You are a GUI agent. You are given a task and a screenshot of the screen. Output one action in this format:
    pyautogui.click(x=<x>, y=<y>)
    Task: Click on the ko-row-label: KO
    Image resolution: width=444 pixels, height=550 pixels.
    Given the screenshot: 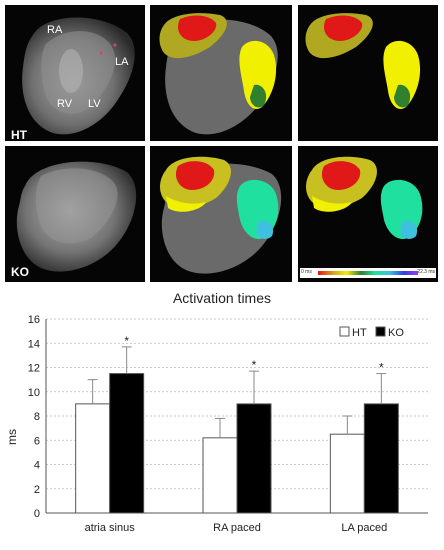 What is the action you would take?
    pyautogui.click(x=20, y=272)
    